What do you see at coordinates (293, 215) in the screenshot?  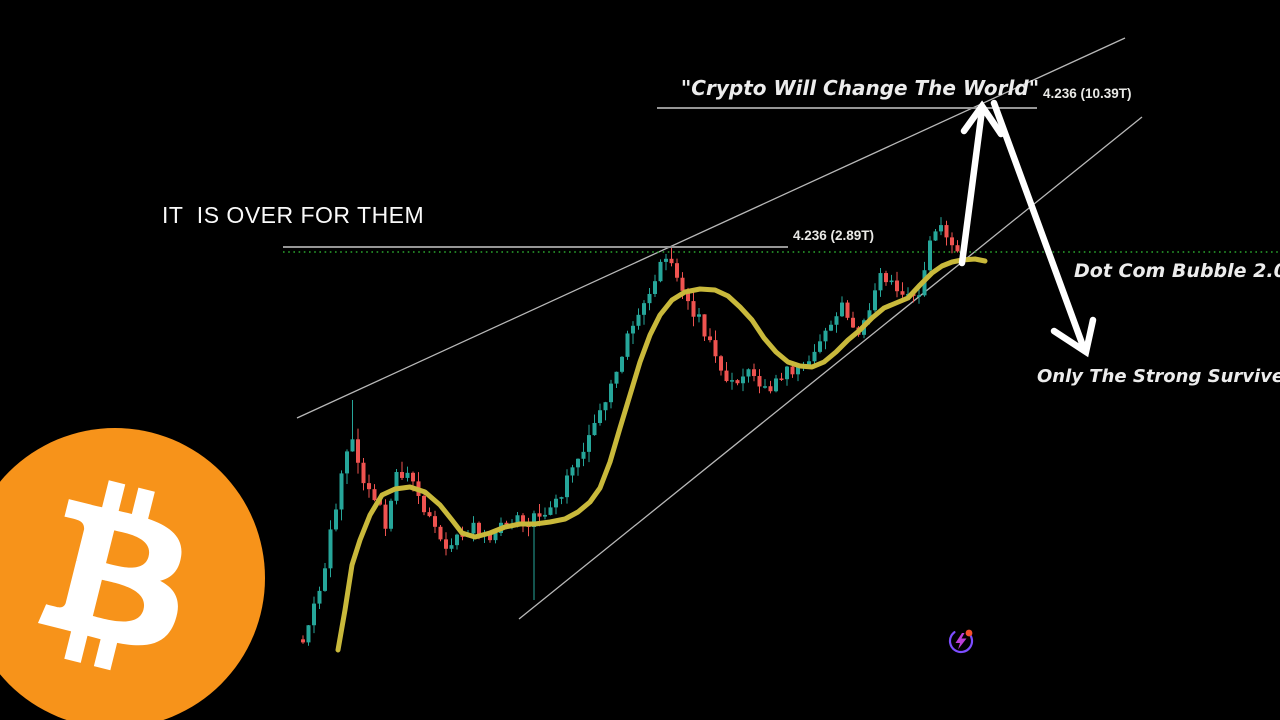 I see `headline-text: IT IS OVER FOR THEM` at bounding box center [293, 215].